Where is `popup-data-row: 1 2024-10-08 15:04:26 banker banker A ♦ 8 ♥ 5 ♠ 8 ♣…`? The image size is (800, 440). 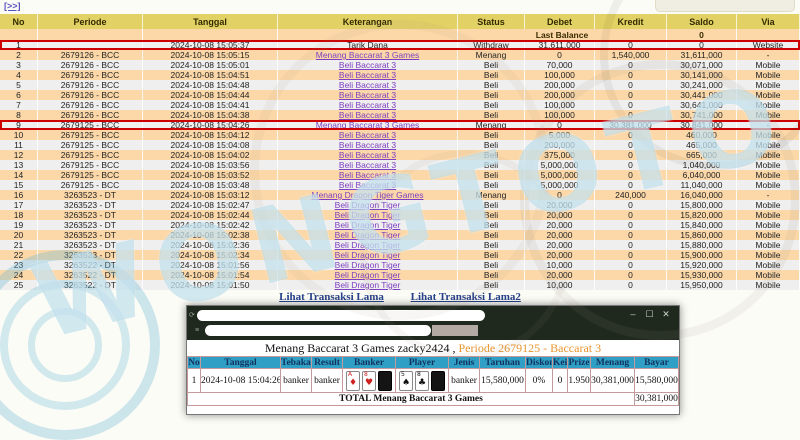 popup-data-row: 1 2024-10-08 15:04:26 banker banker A ♦ 8 ♥ 5 ♠ 8 ♣… is located at coordinates (433, 380).